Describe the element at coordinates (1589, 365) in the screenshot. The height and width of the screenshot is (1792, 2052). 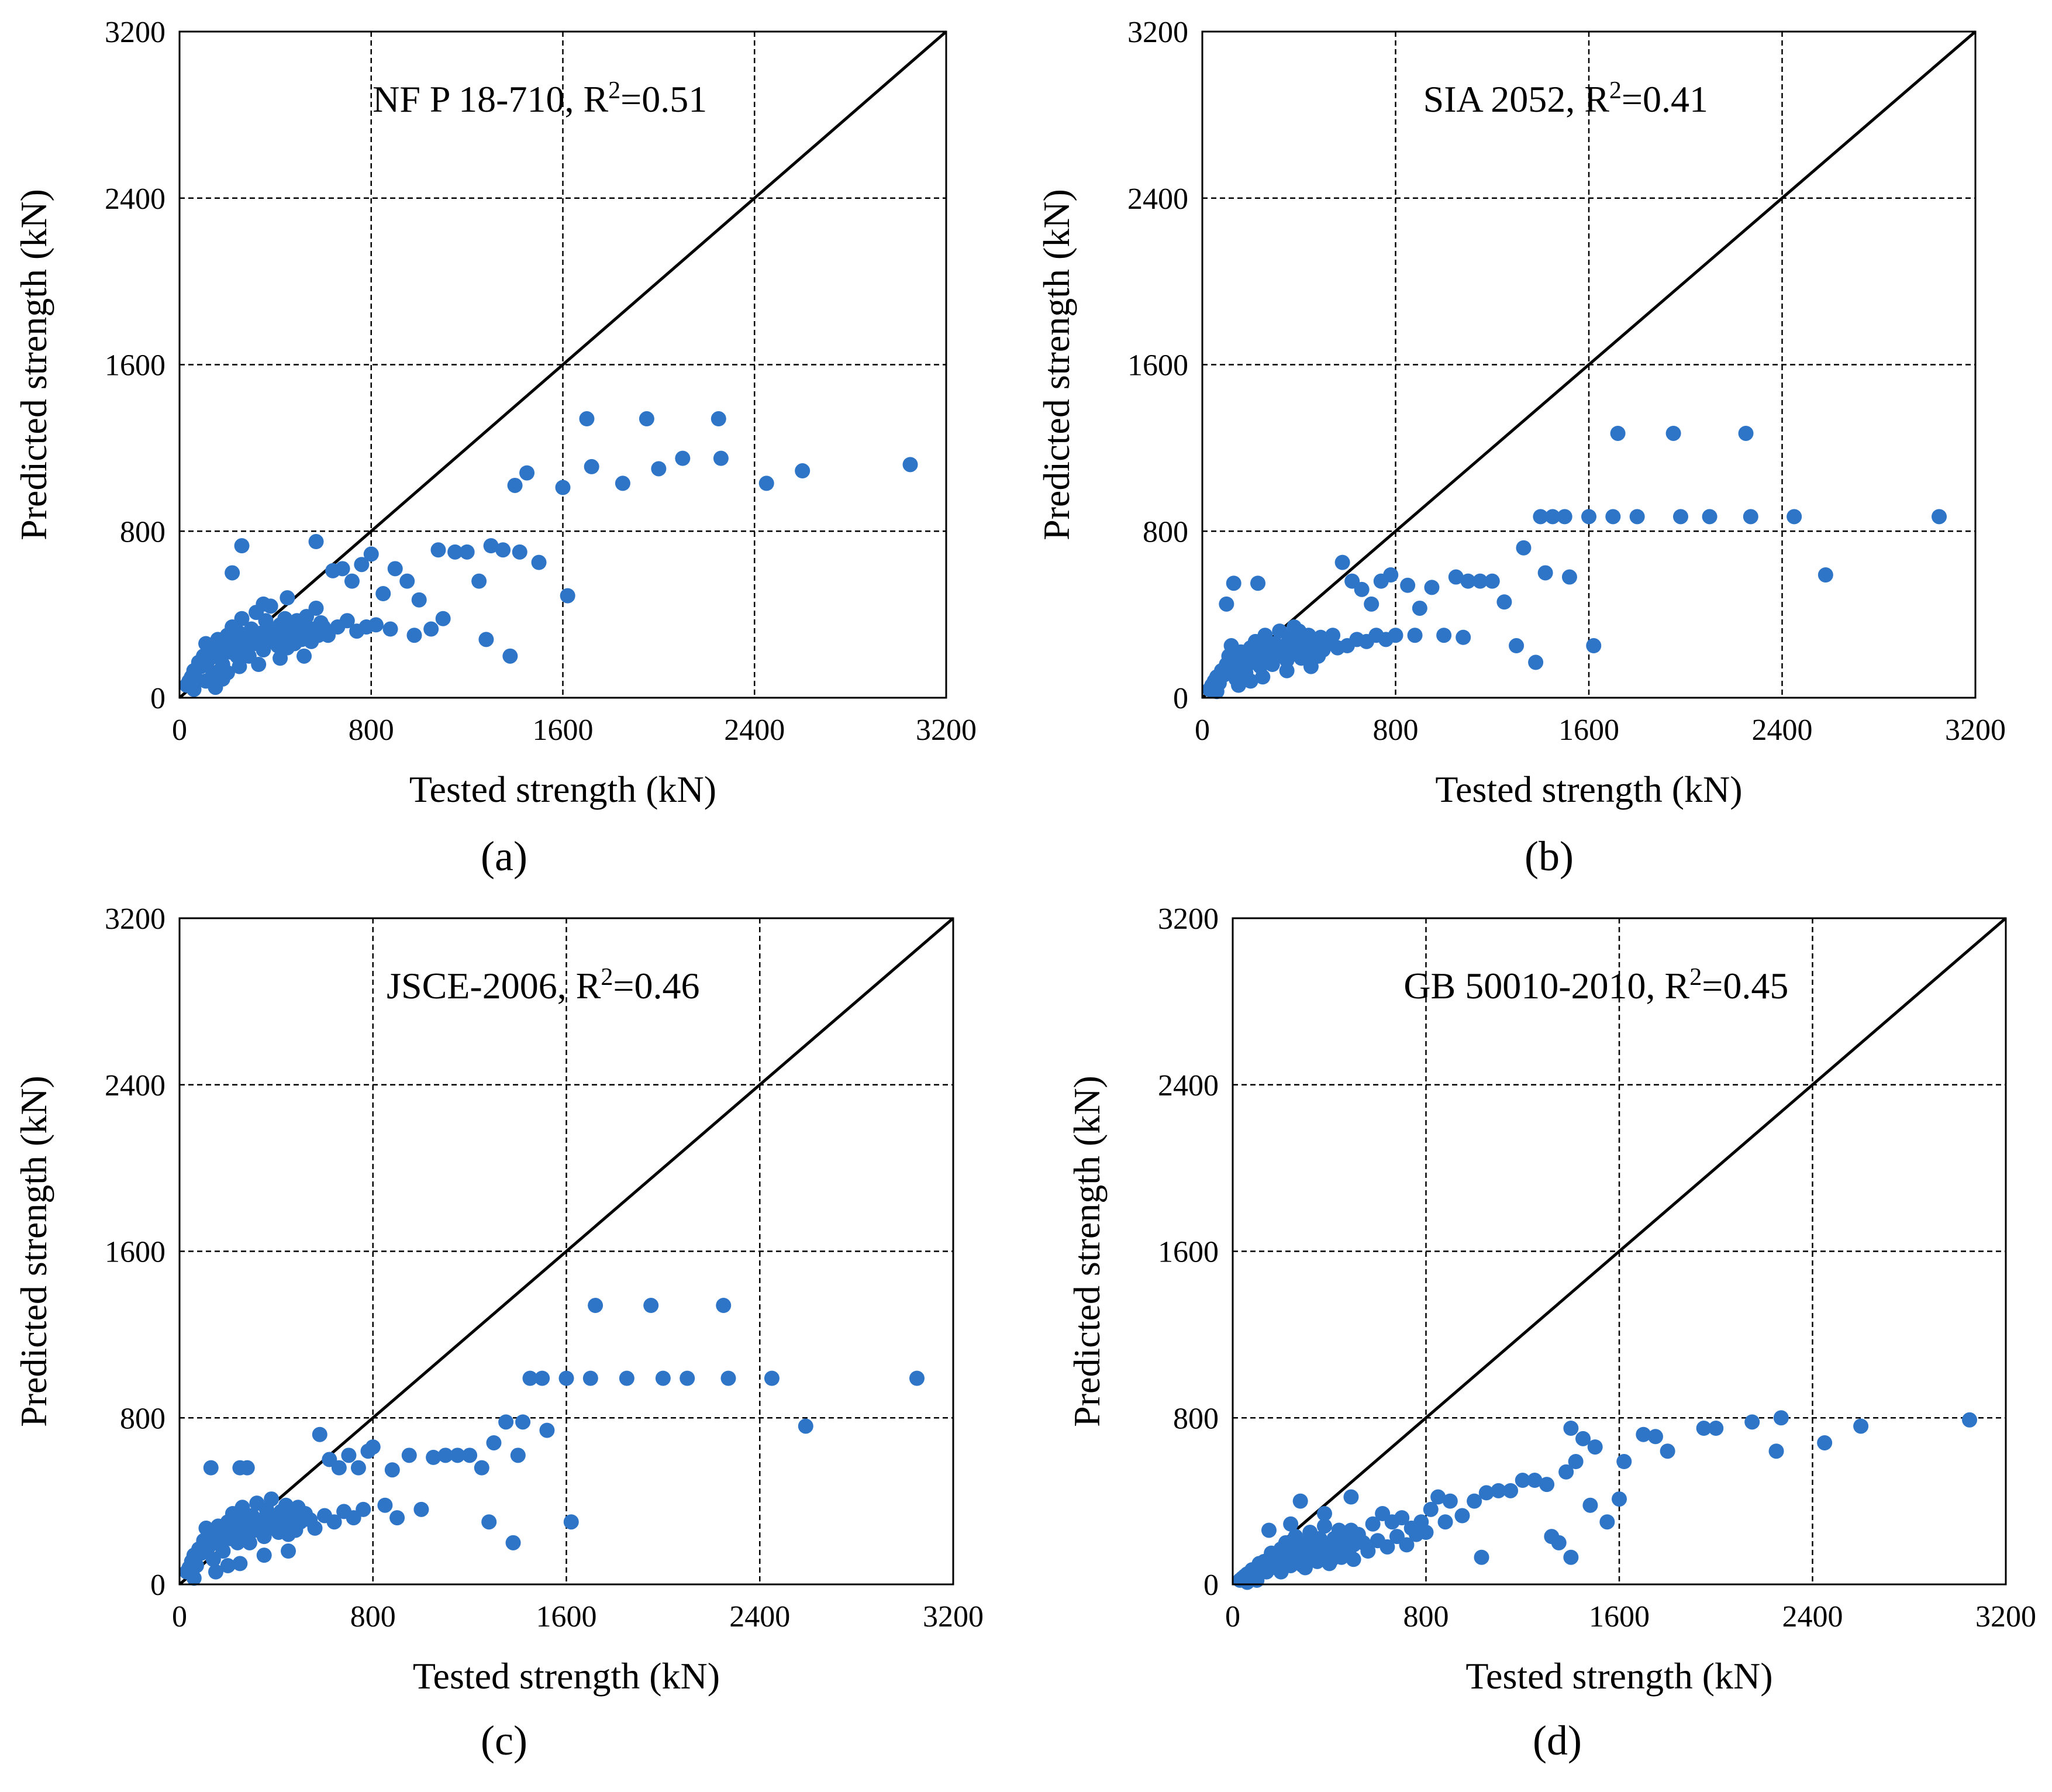
I see `reference-line` at that location.